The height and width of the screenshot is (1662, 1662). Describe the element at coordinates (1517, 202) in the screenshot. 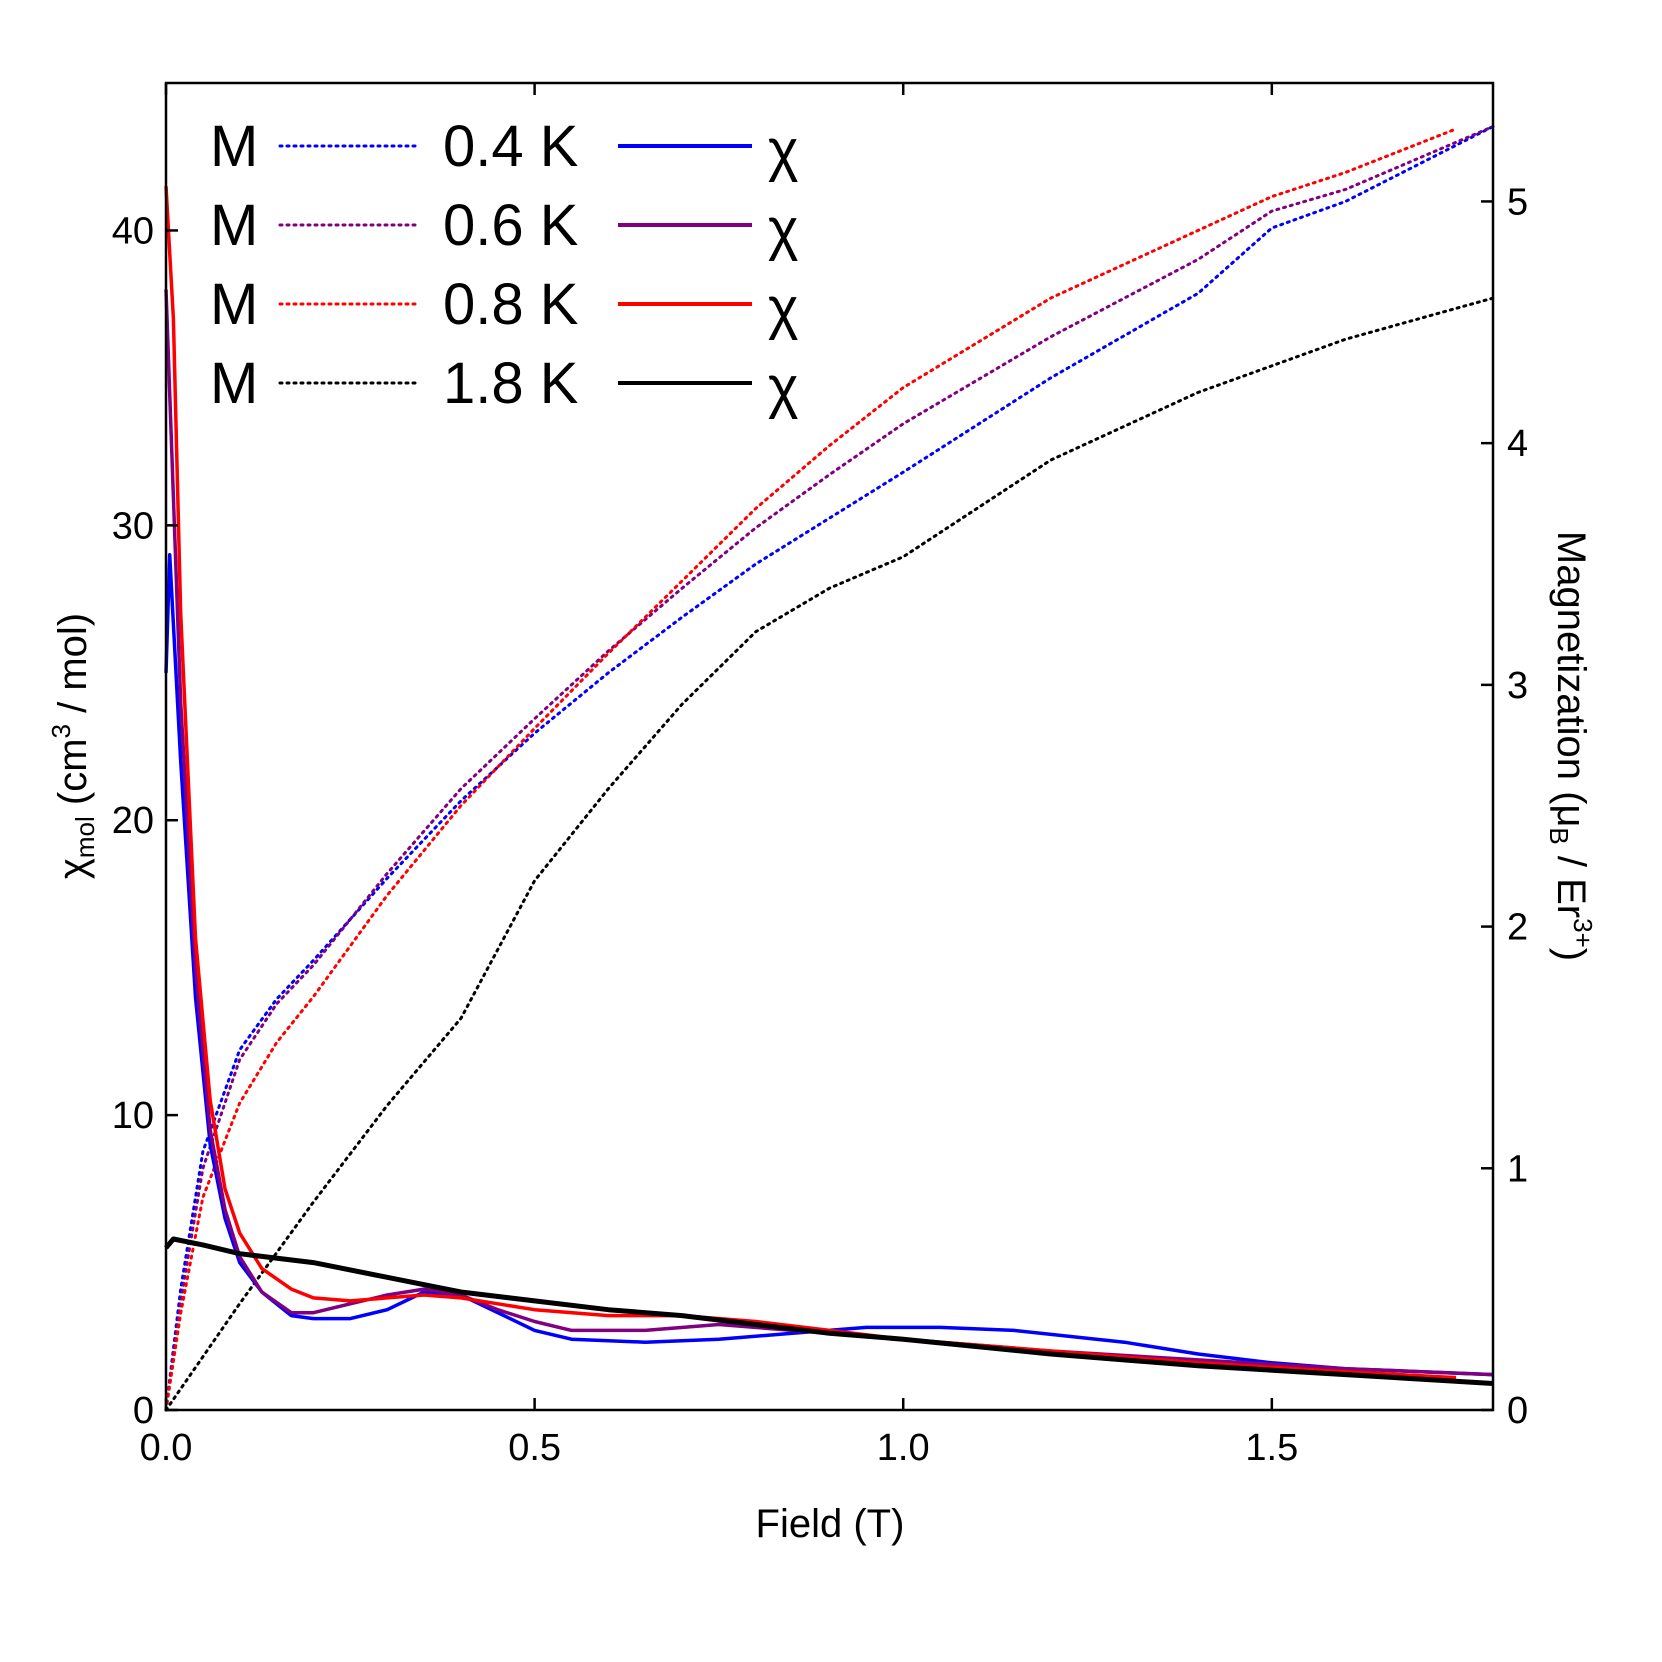

I see `y-right-tick-label: 5` at that location.